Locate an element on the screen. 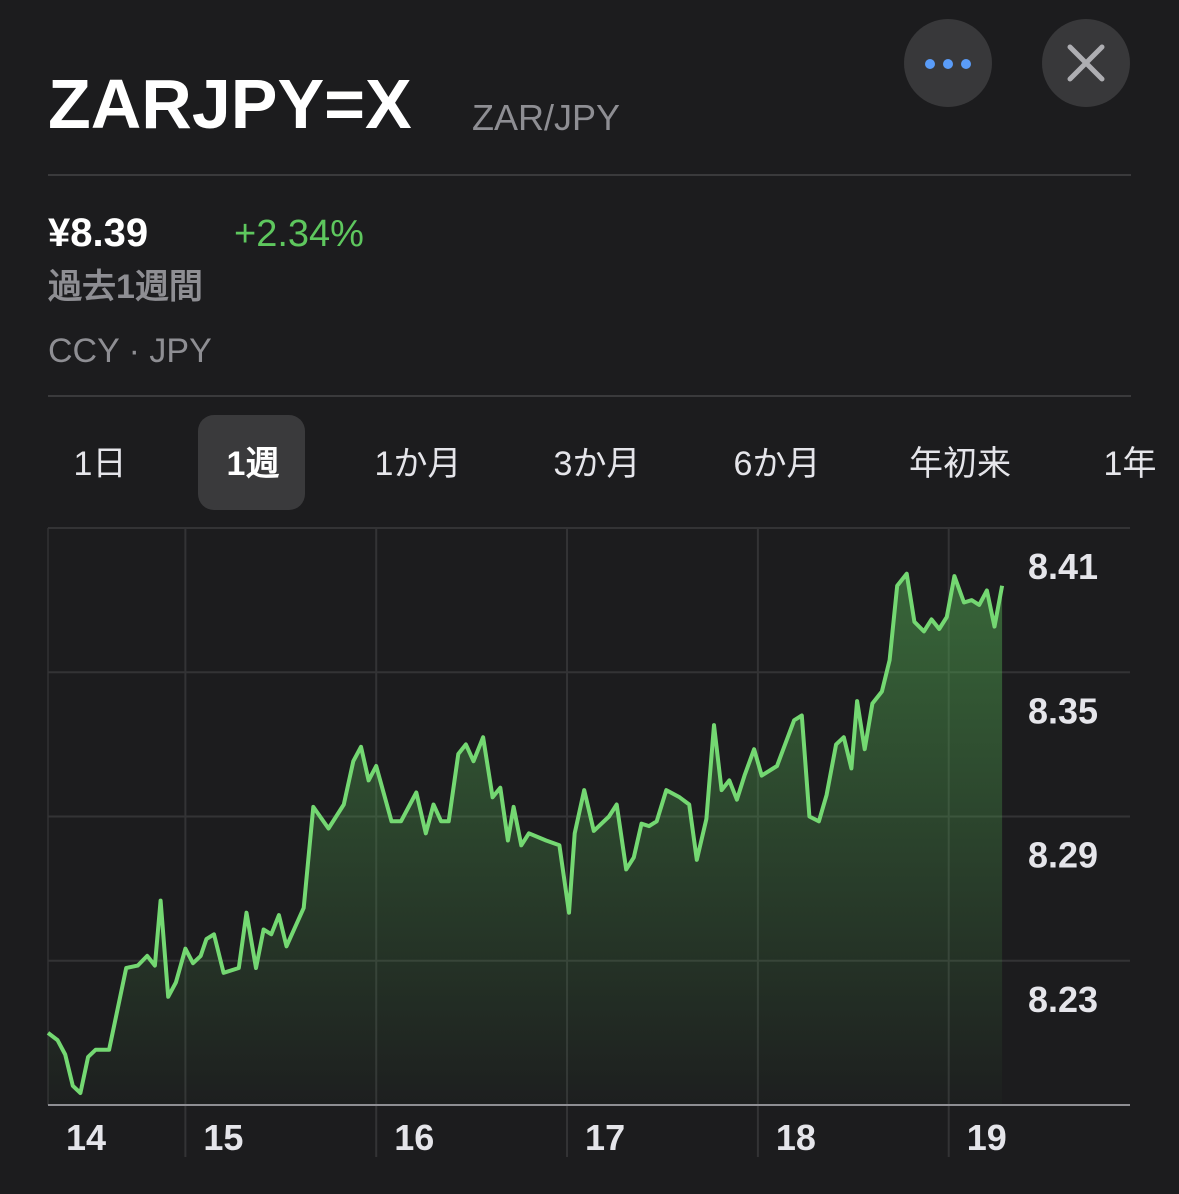 Image resolution: width=1179 pixels, height=1194 pixels. x-tick-label: 16 is located at coordinates (414, 1137).